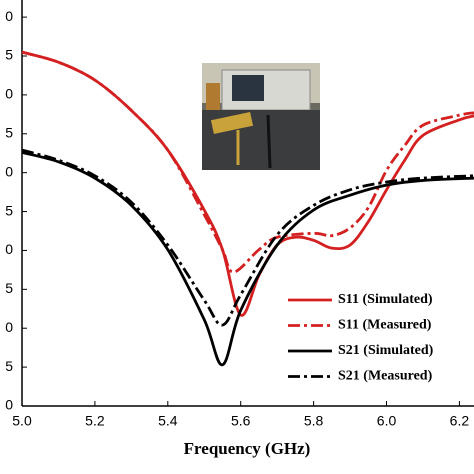 Image resolution: width=474 pixels, height=474 pixels. What do you see at coordinates (460, 421) in the screenshot?
I see `x-tick-label: 6.2` at bounding box center [460, 421].